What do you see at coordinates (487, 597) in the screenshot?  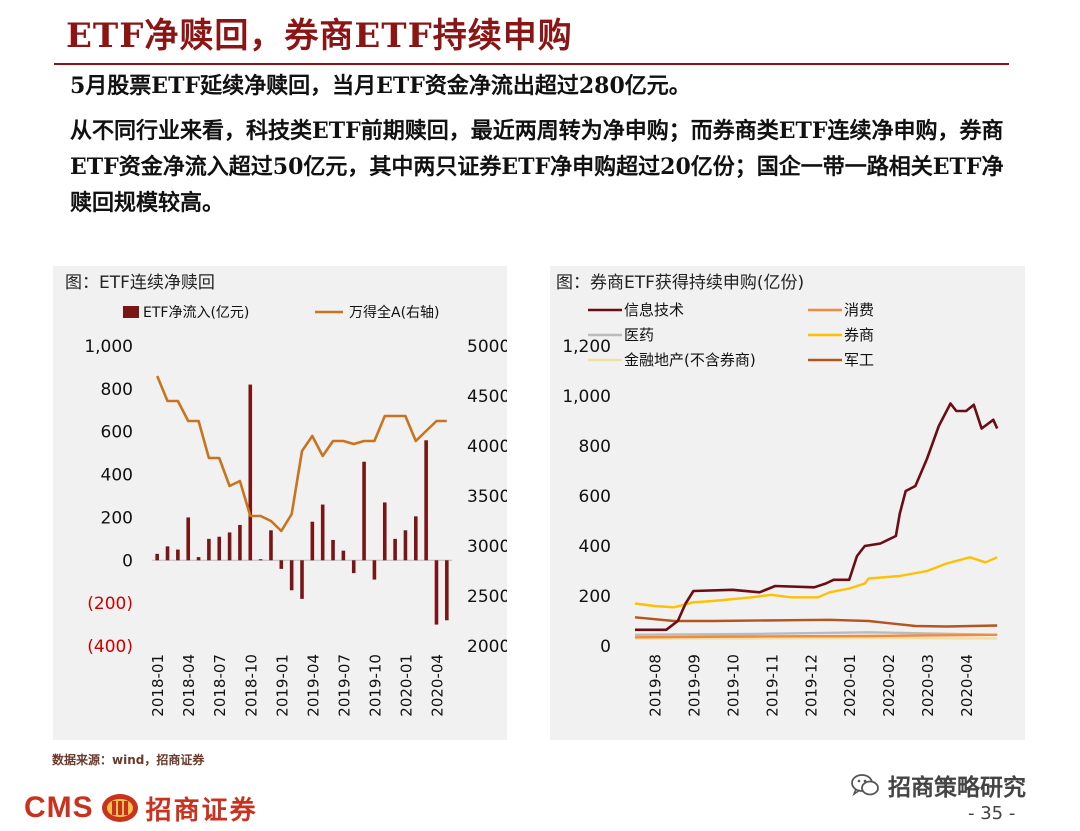 I see `chart1-yright-tick: 2500` at bounding box center [487, 597].